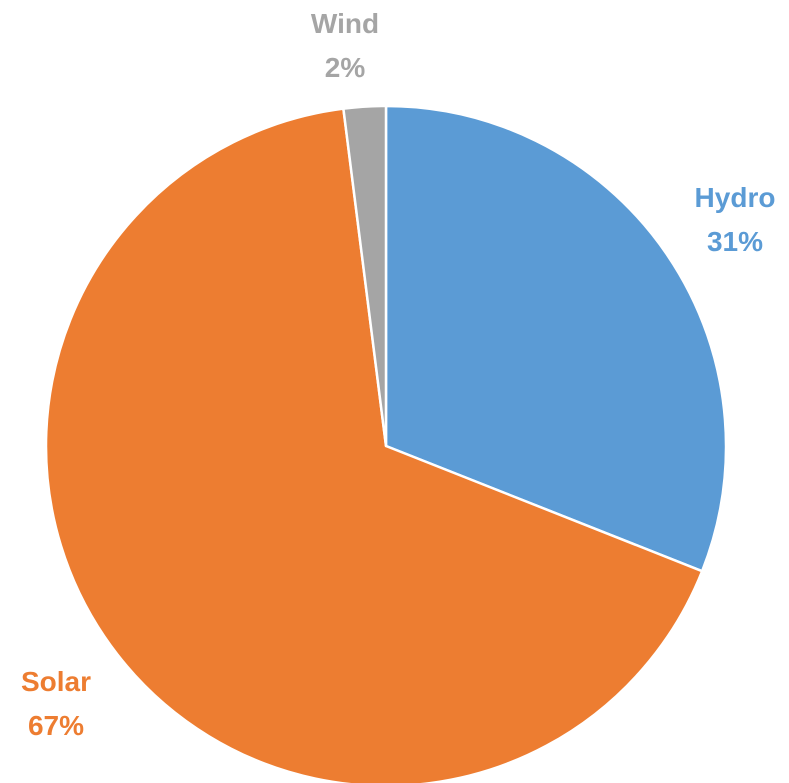 This screenshot has width=789, height=783. I want to click on data-label-percent-wind: 2%, so click(345, 67).